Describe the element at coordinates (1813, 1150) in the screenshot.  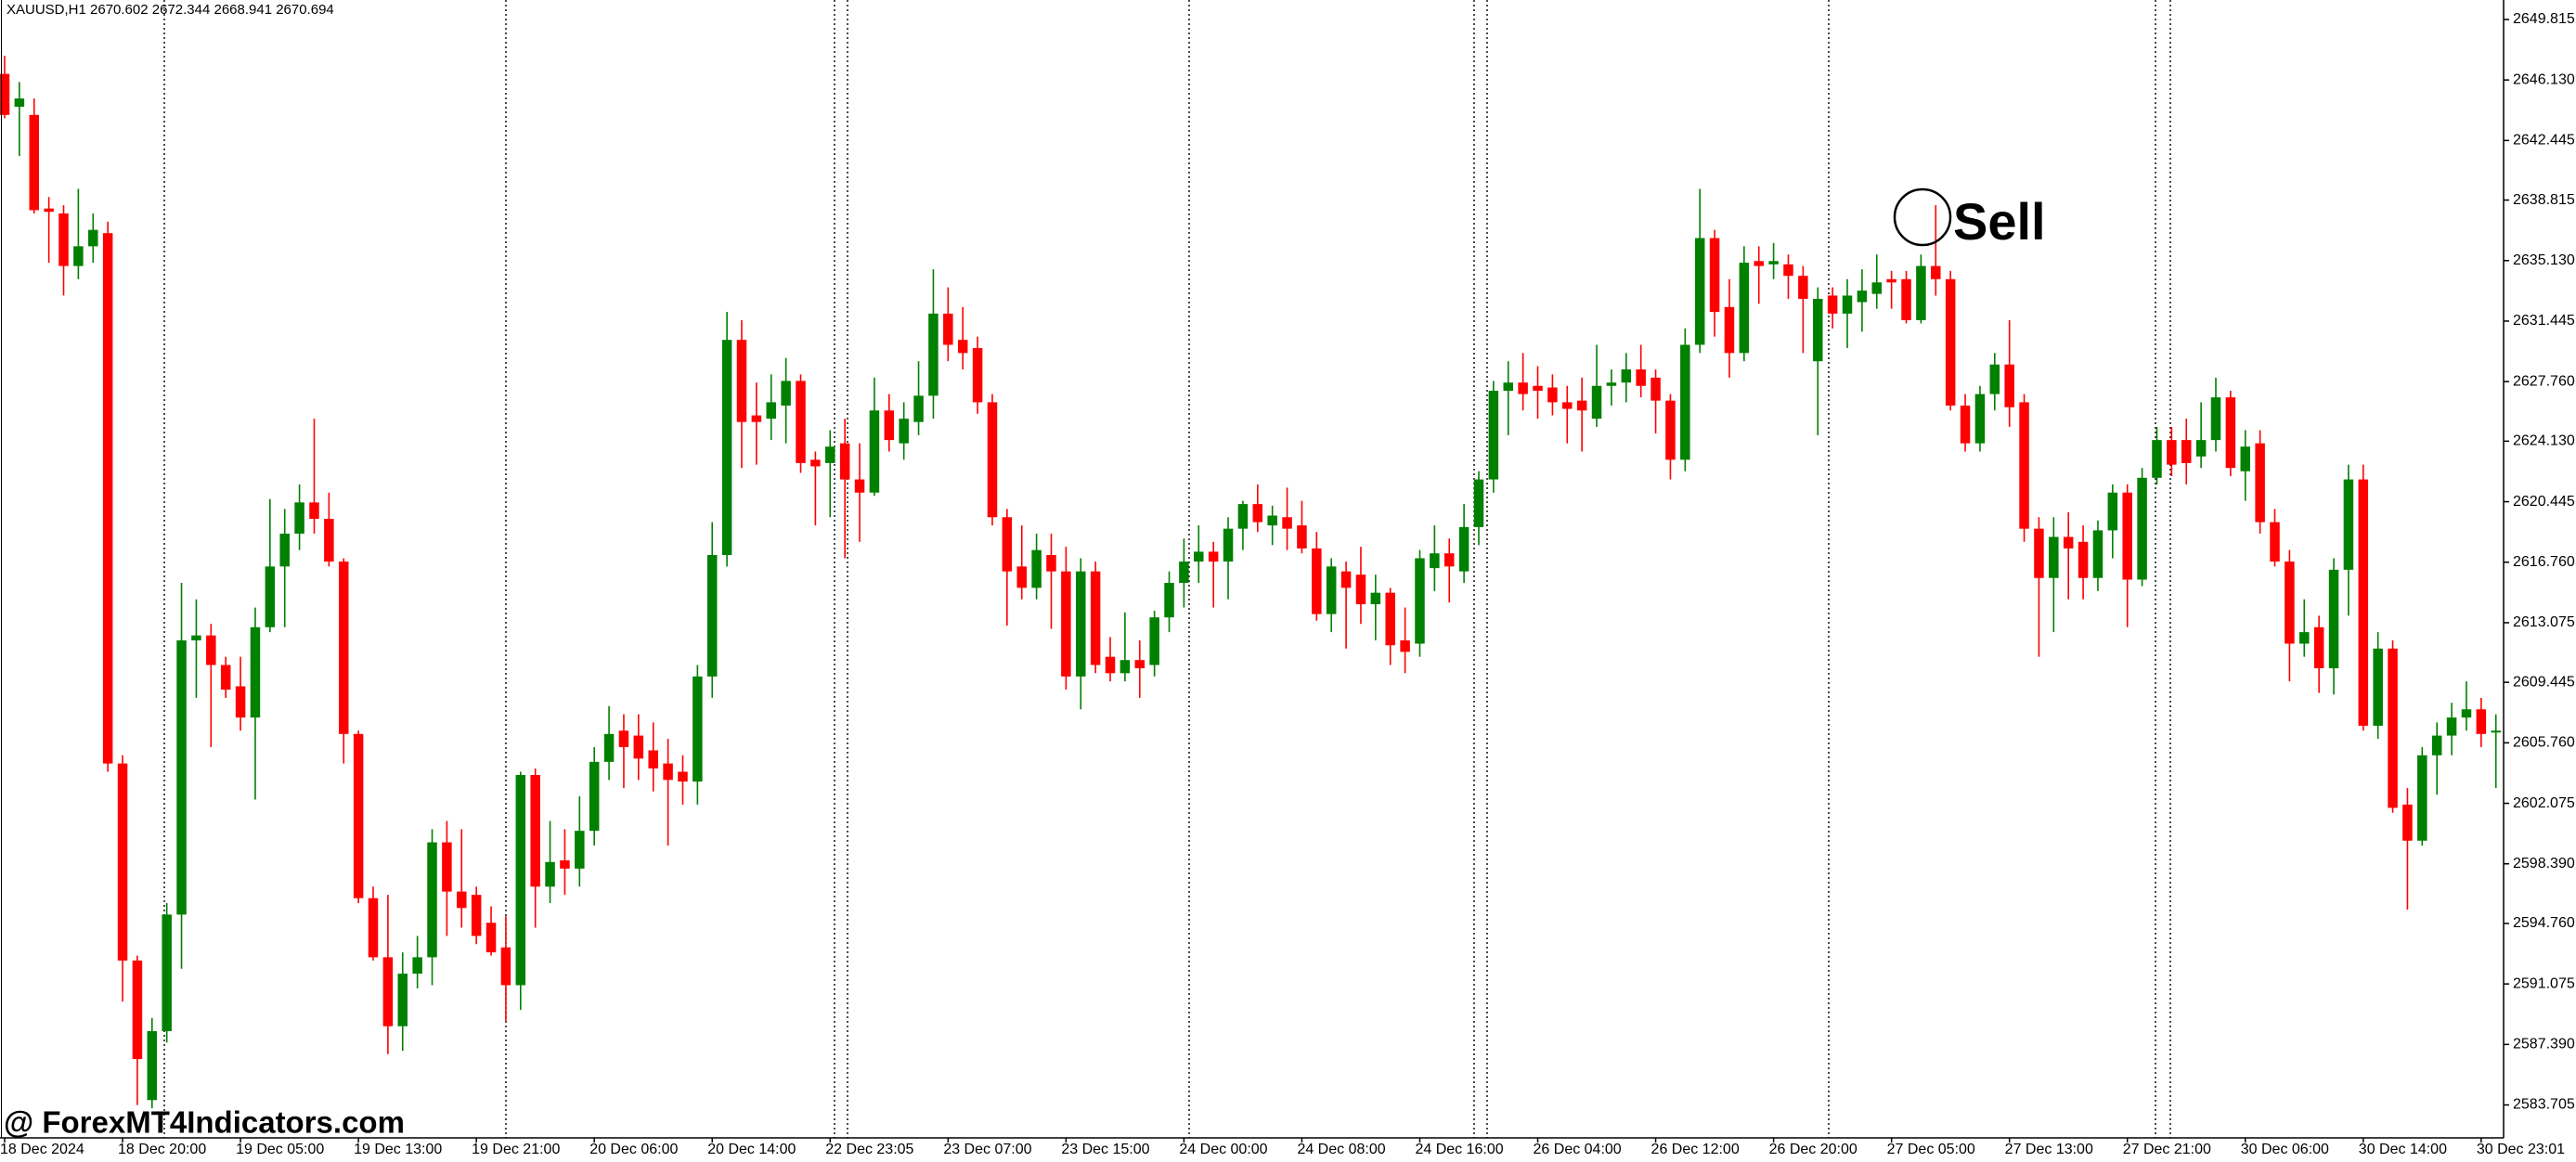
I see `x-tick-label: 26 Dec 20:00` at that location.